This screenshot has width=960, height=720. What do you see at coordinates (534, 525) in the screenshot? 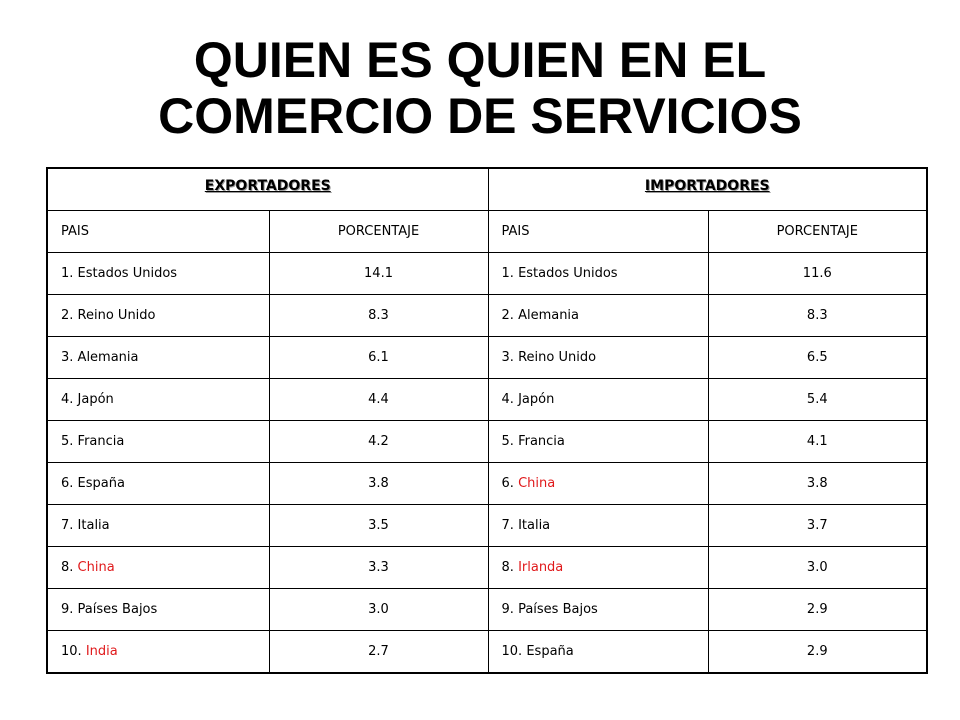
I see `imp-country-name: Italia` at bounding box center [534, 525].